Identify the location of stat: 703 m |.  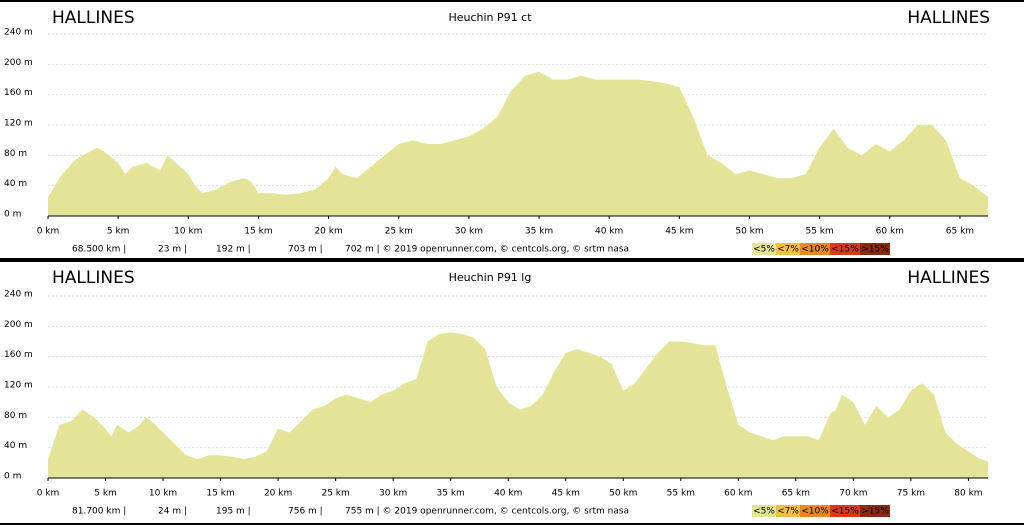
(305, 250).